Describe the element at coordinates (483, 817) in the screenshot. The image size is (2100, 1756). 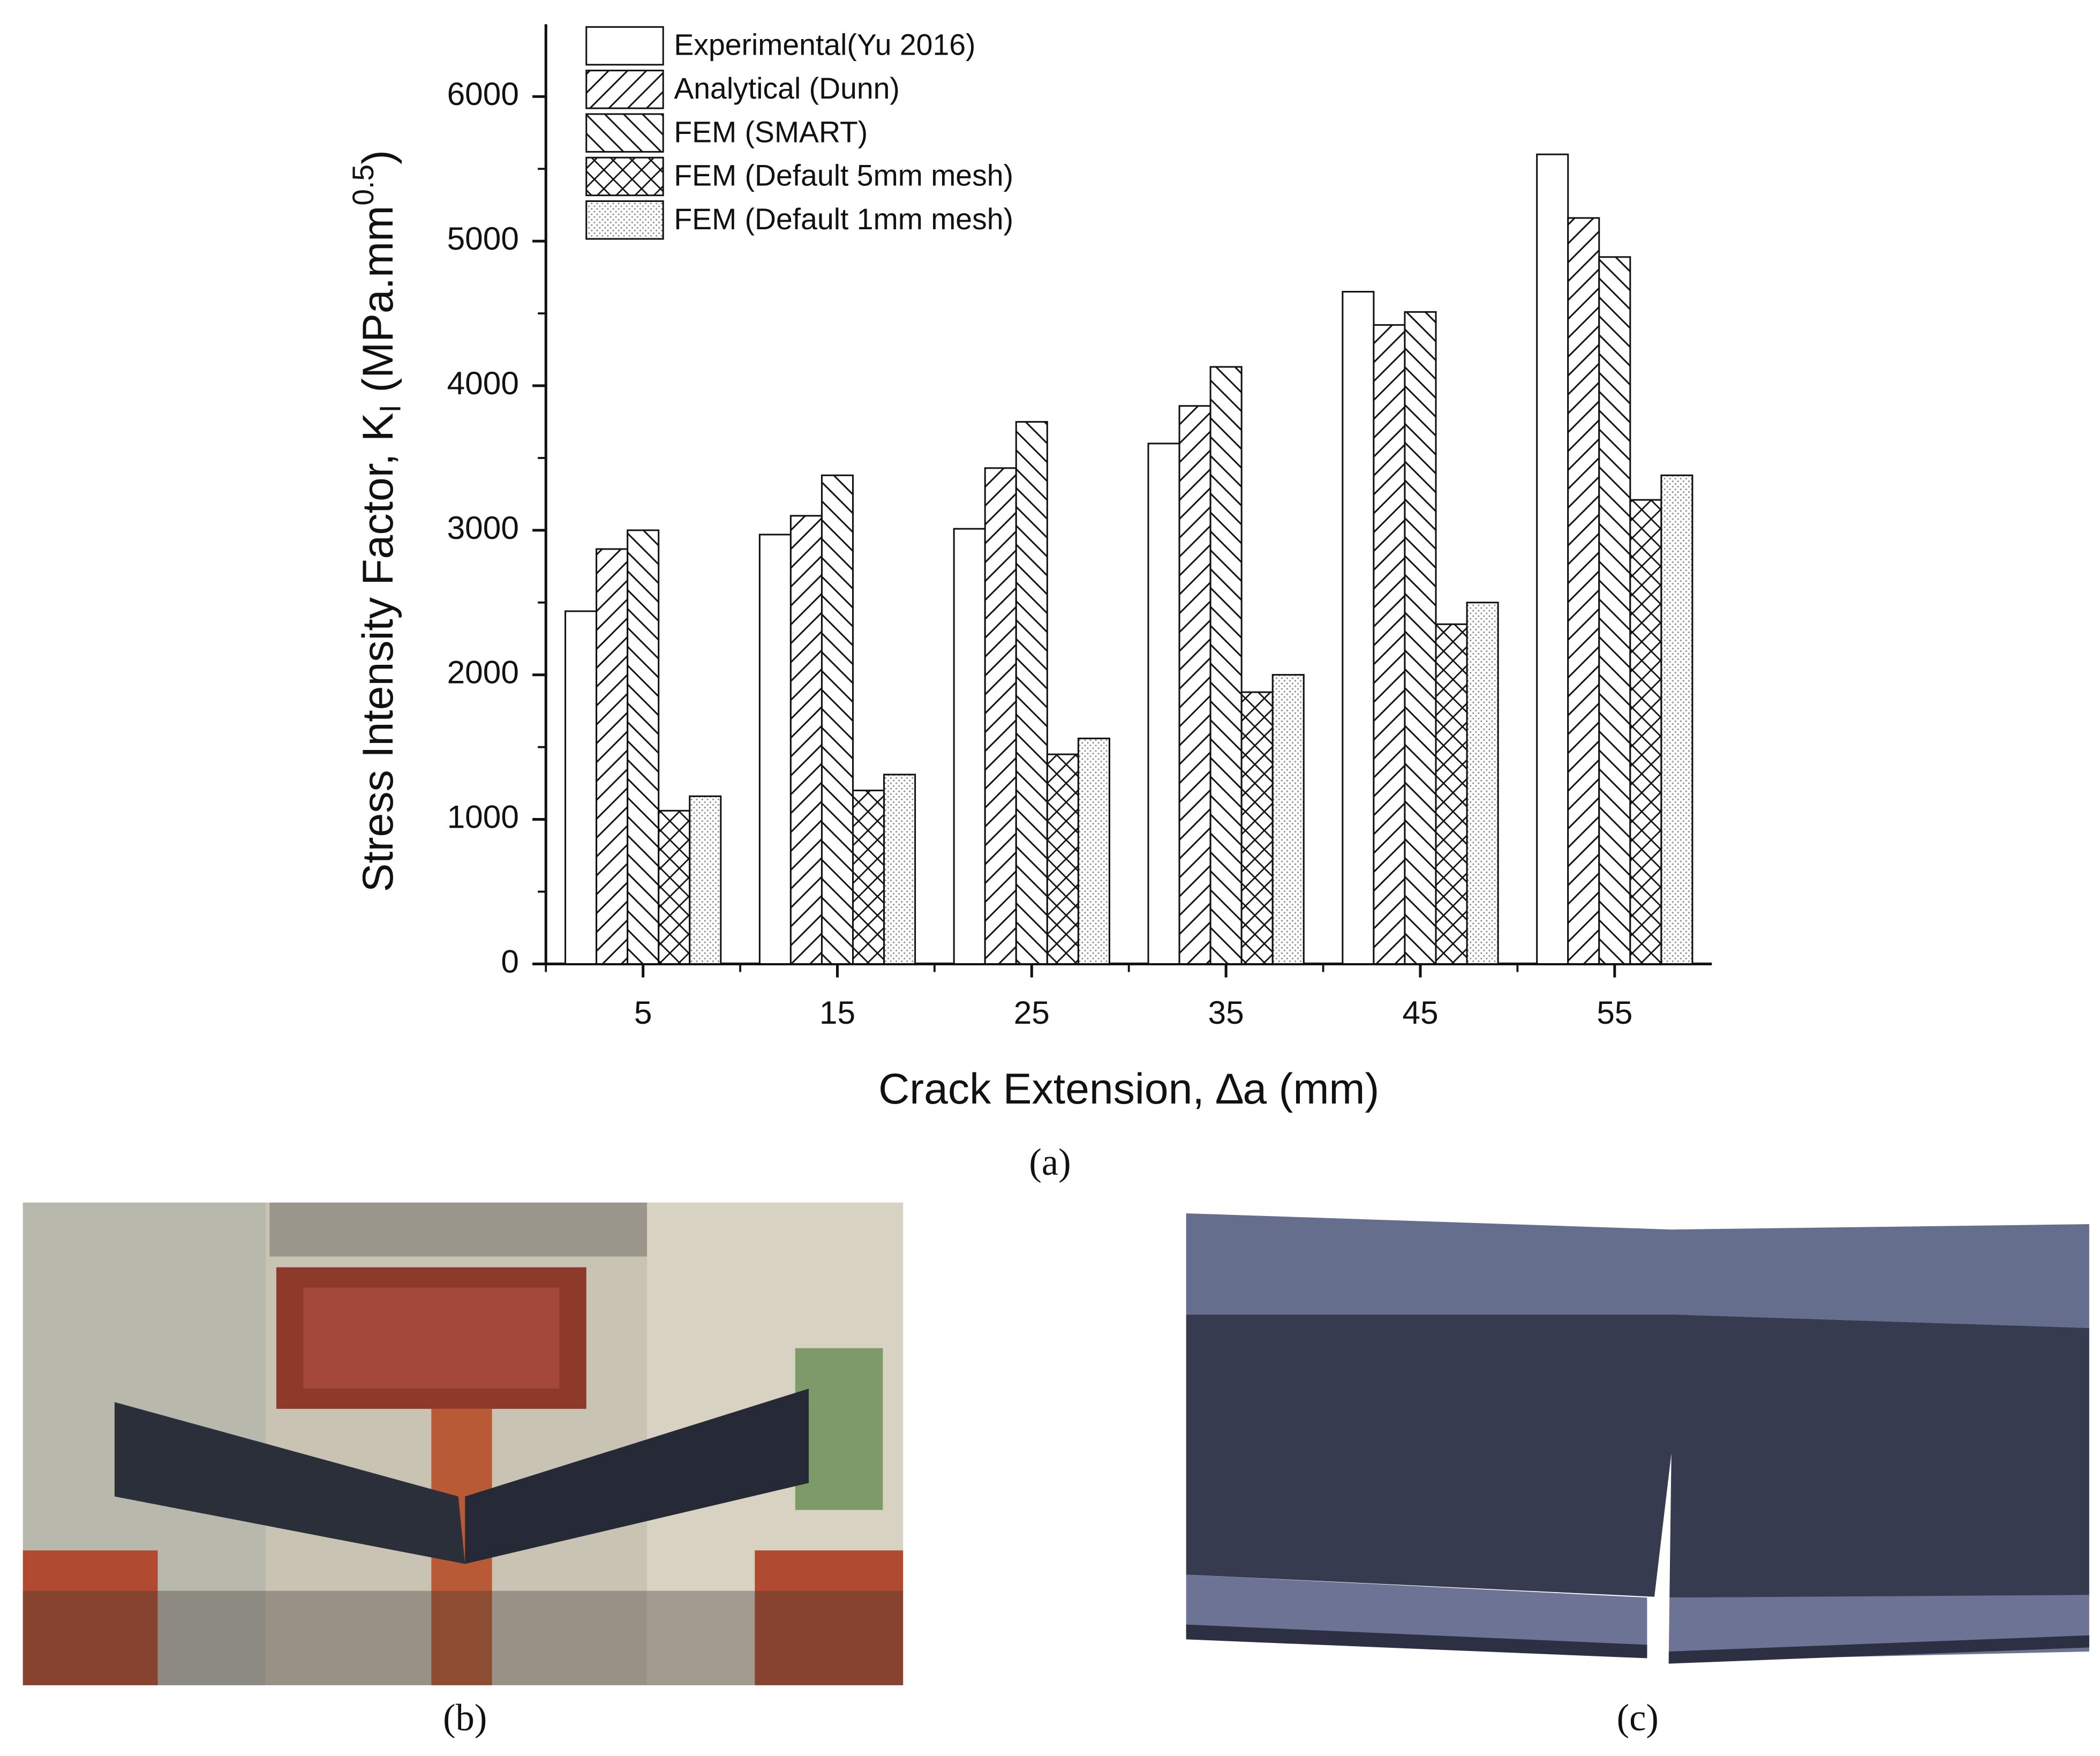
I see `y-tick-label: 1000` at that location.